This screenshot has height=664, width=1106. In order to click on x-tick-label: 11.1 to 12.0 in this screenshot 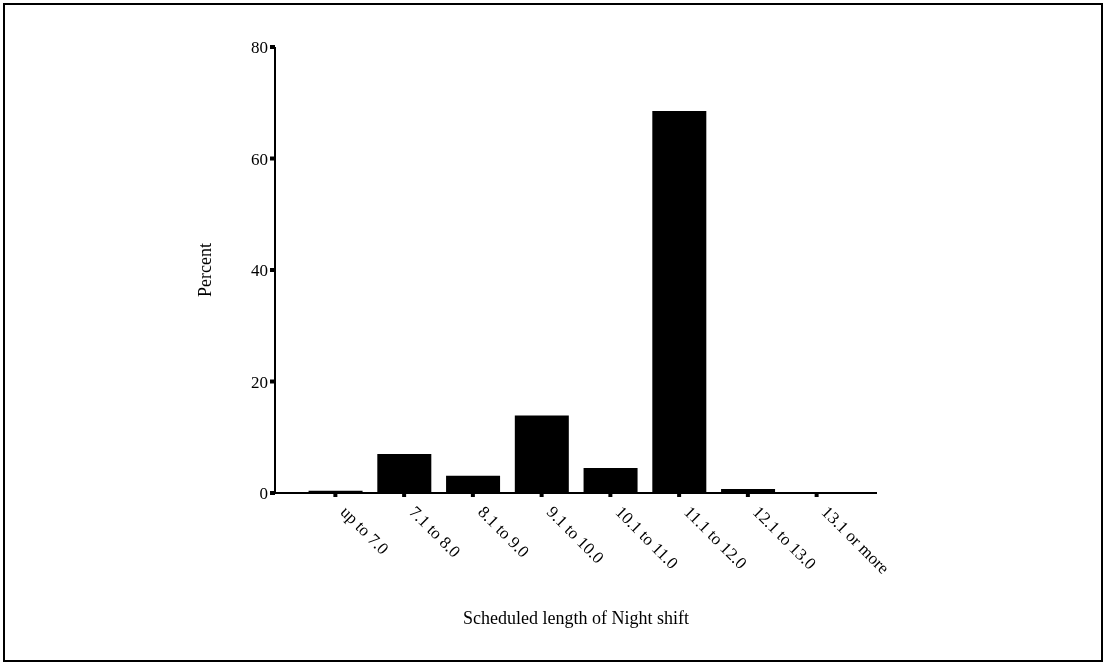, I will do `click(715, 537)`.